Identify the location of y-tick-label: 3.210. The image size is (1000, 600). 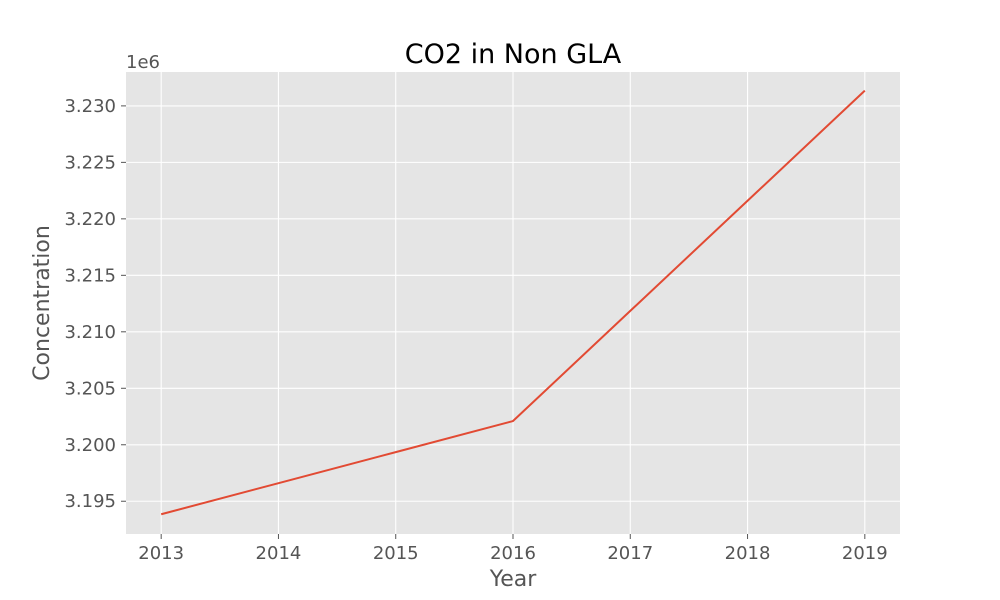
(90, 332).